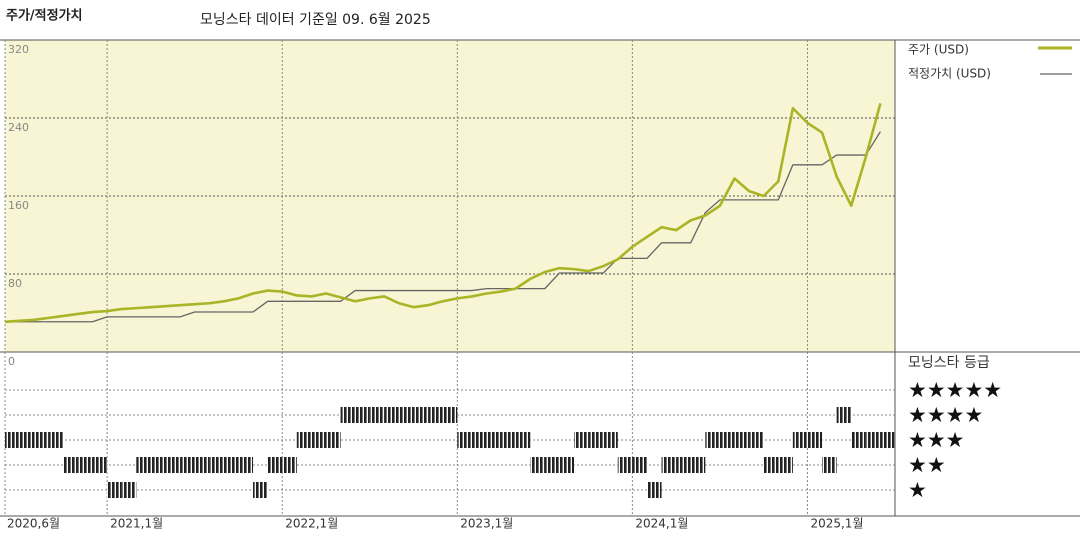 The image size is (1080, 540). What do you see at coordinates (955, 390) in the screenshot?
I see `rating-level: ★★★★★` at bounding box center [955, 390].